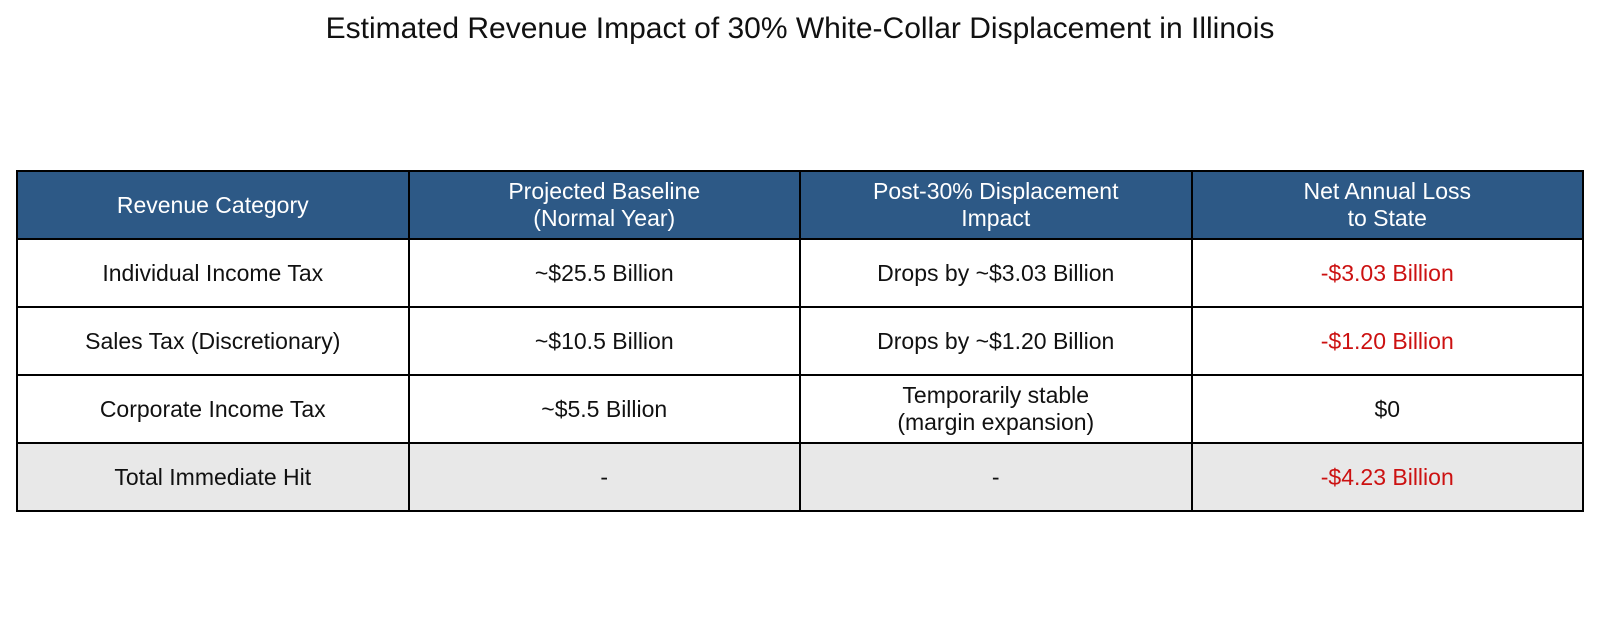 Image resolution: width=1600 pixels, height=630 pixels. Describe the element at coordinates (1387, 273) in the screenshot. I see `cell-net-loss: -$3.03 Billion` at that location.